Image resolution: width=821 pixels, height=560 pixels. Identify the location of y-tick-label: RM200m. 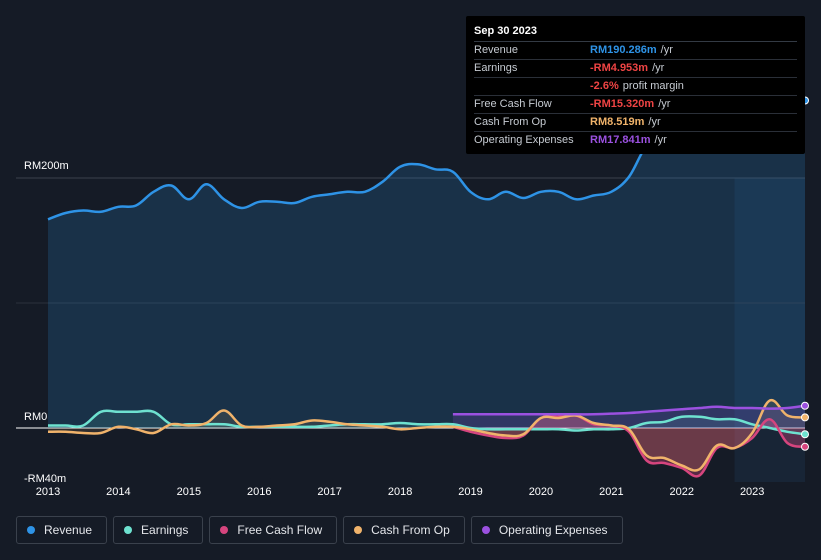
(46, 166).